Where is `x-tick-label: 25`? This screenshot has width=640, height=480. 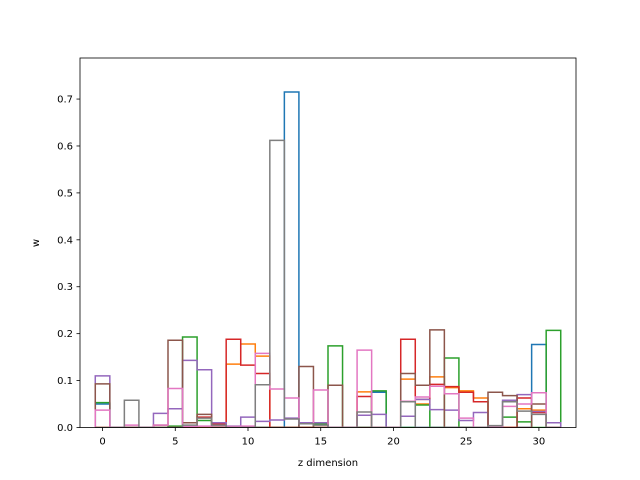
x-tick-label: 25 is located at coordinates (466, 442).